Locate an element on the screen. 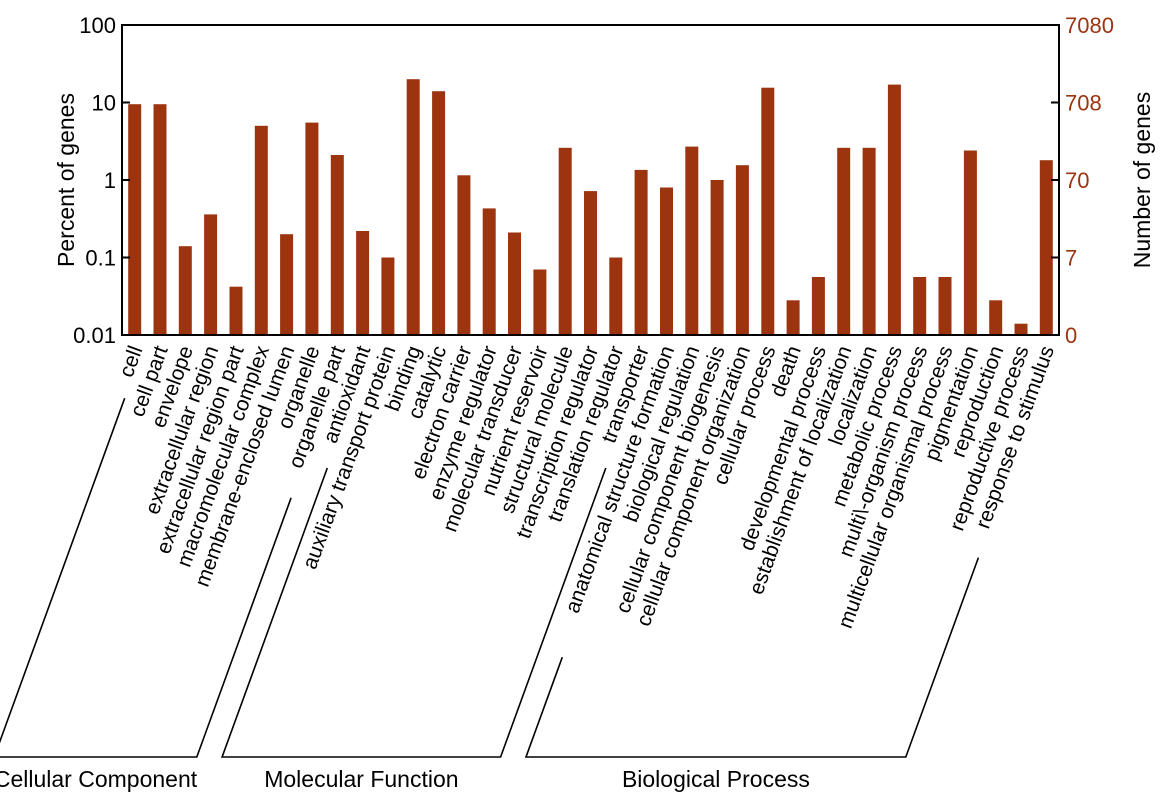 This screenshot has width=1164, height=796. right-tick-label: 70 is located at coordinates (1077, 180).